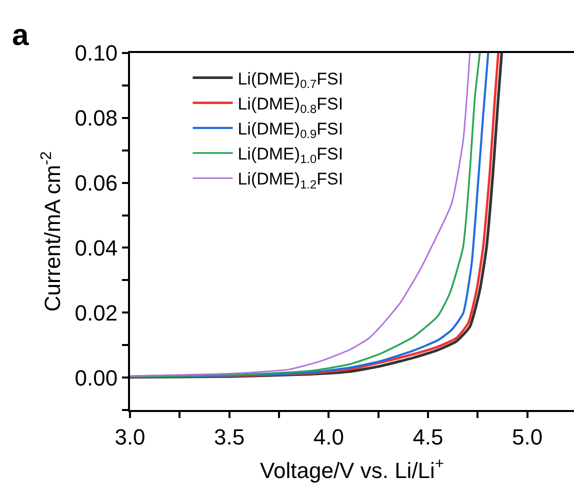 This screenshot has width=574, height=502. What do you see at coordinates (291, 105) in the screenshot?
I see `legend-label: Li(DME)$_{0.8}$FSI` at bounding box center [291, 105].